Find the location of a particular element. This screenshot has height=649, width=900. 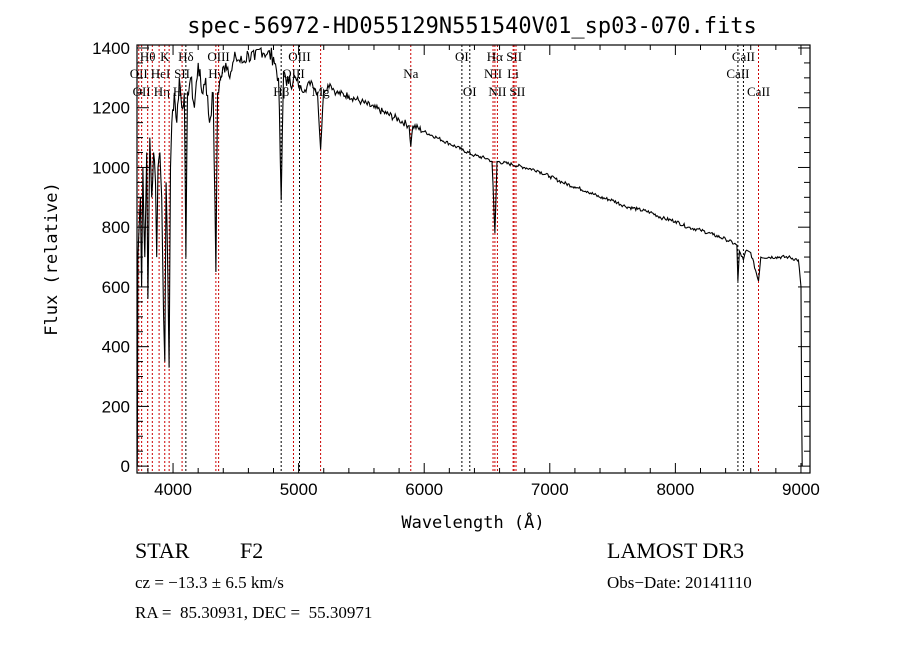

spectral-line-label: Hθ is located at coordinates (148, 56).